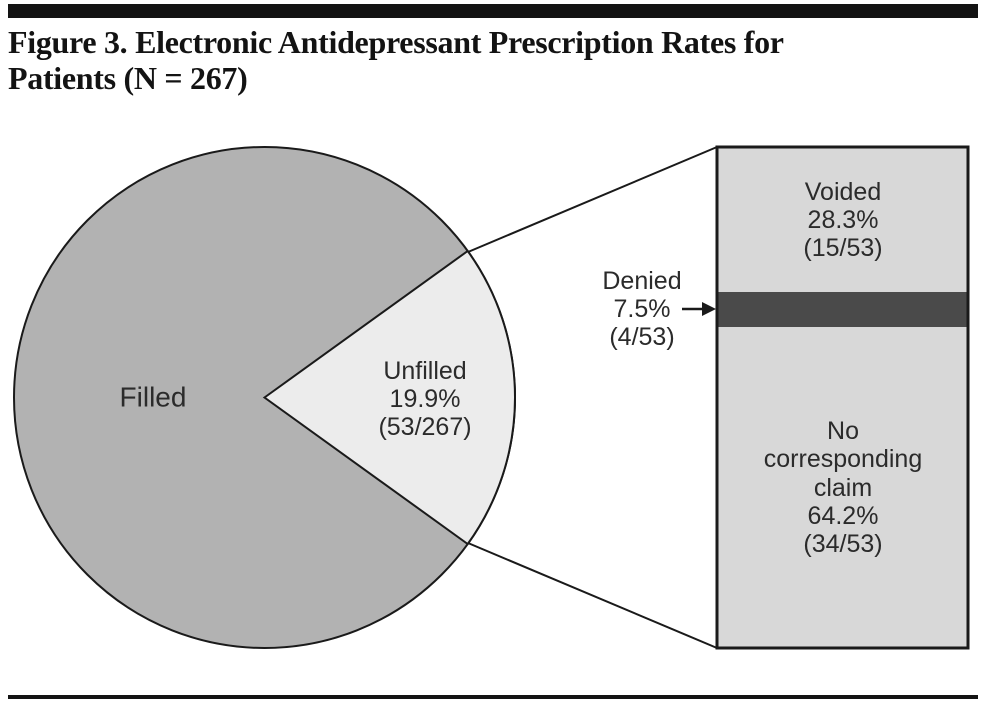 Image resolution: width=987 pixels, height=704 pixels. What do you see at coordinates (592, 199) in the screenshot?
I see `connector-line-top` at bounding box center [592, 199].